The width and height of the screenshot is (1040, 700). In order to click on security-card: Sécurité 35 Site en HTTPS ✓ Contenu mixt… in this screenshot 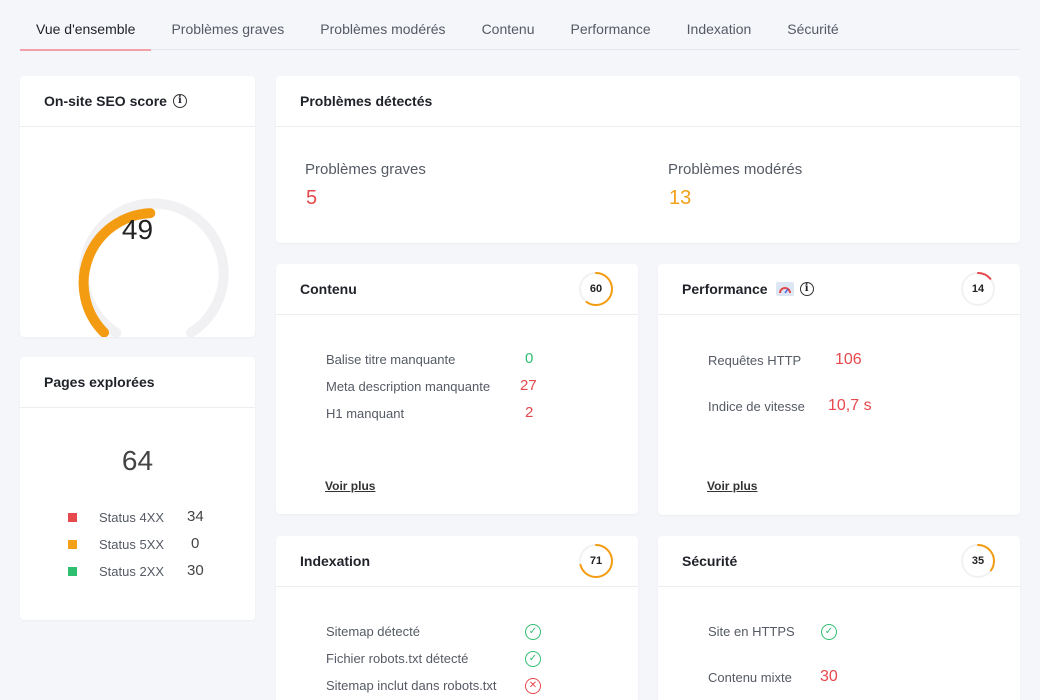, I will do `click(839, 618)`.